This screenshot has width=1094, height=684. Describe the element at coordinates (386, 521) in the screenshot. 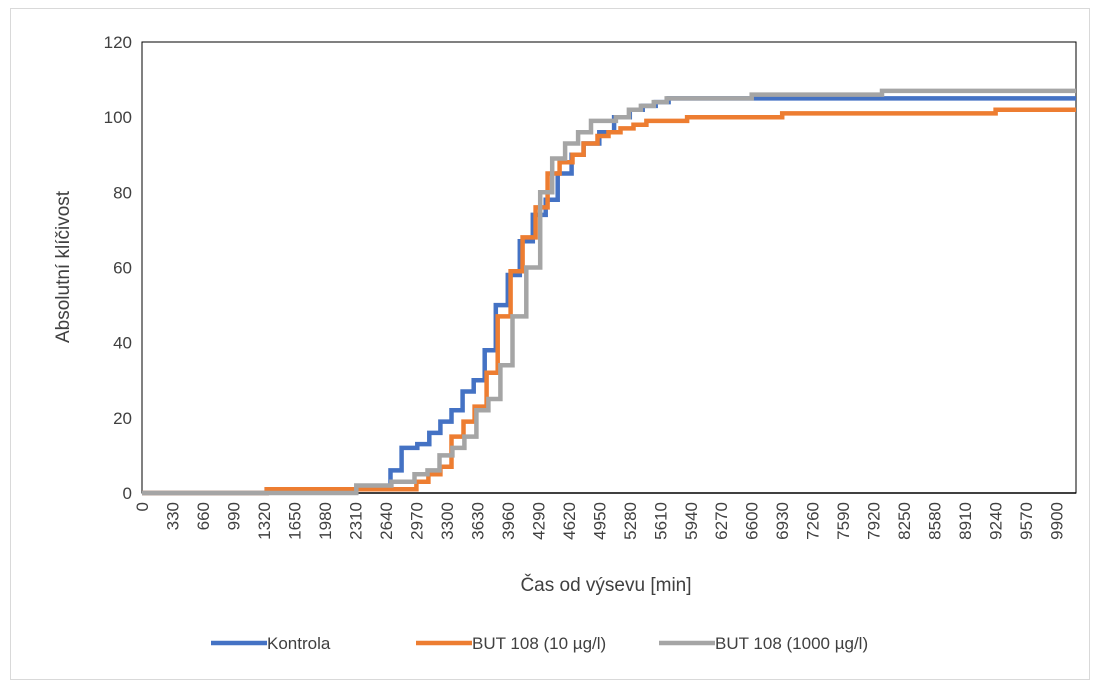

I see `x-tick-label: 2640` at that location.